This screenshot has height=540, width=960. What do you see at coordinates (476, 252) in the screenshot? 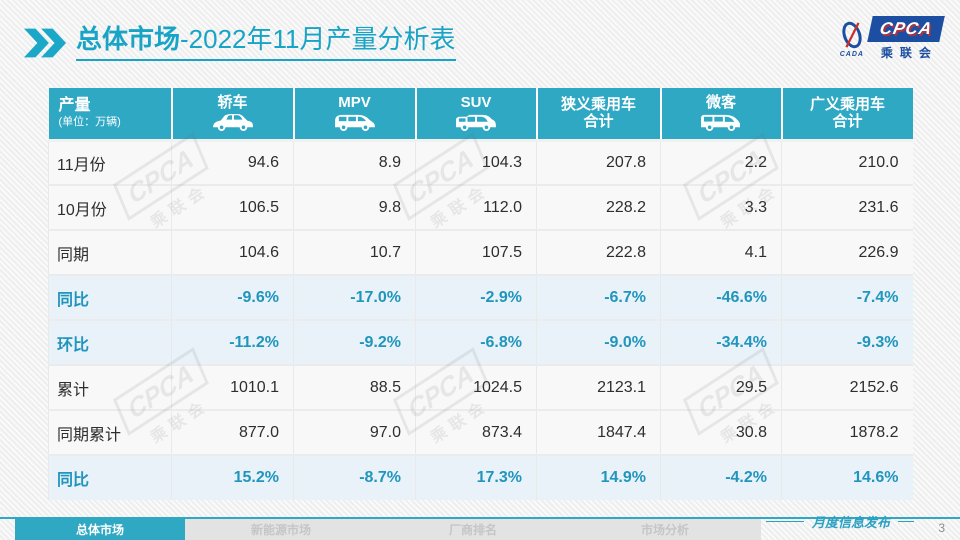
I see `cell: 107.5` at bounding box center [476, 252].